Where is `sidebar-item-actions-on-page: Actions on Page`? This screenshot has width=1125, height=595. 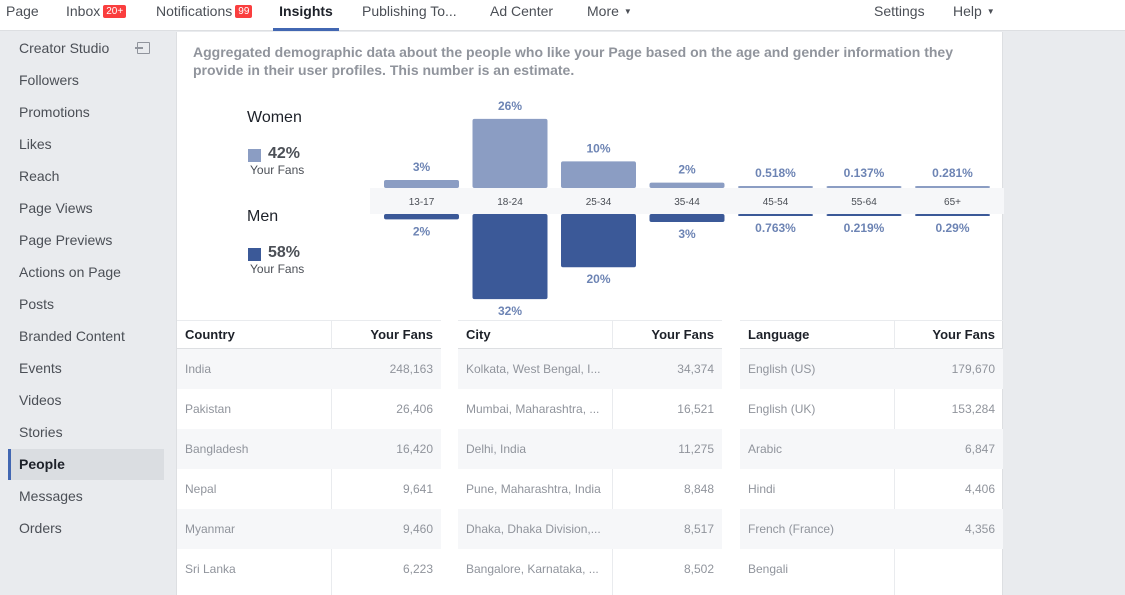
sidebar-item-actions-on-page: Actions on Page is located at coordinates (86, 272).